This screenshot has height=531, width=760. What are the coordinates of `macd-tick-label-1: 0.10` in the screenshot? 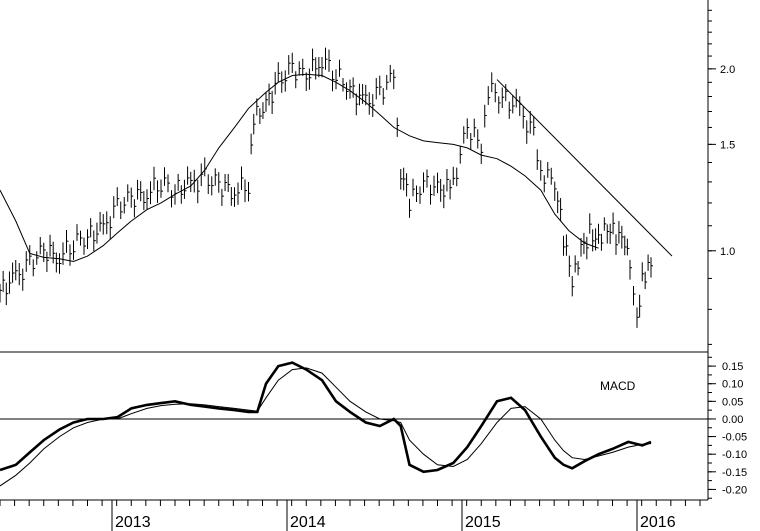 It's located at (732, 385).